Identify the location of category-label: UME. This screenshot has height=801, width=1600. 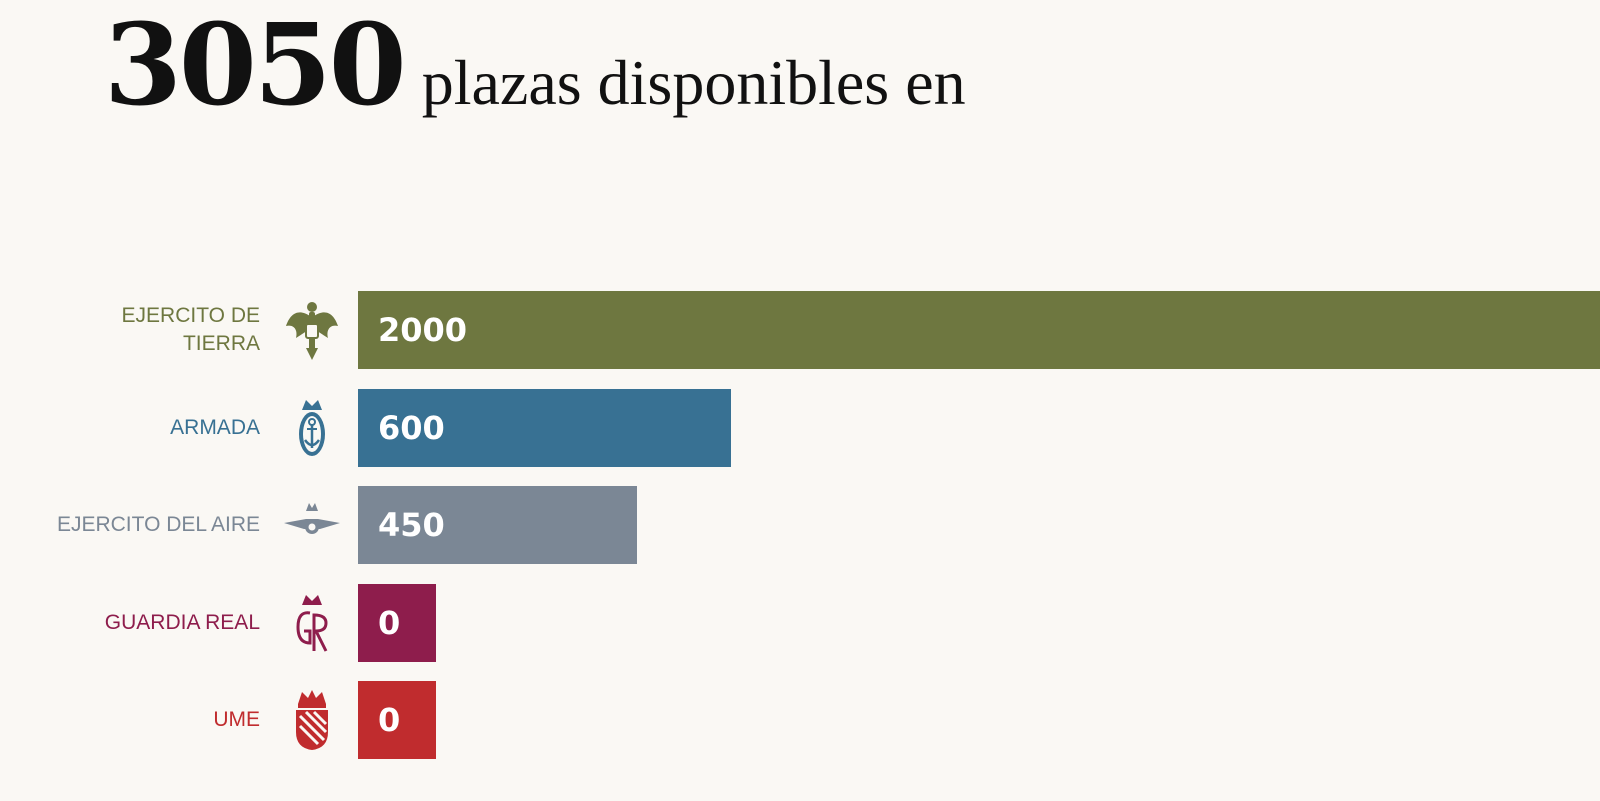
(236, 719).